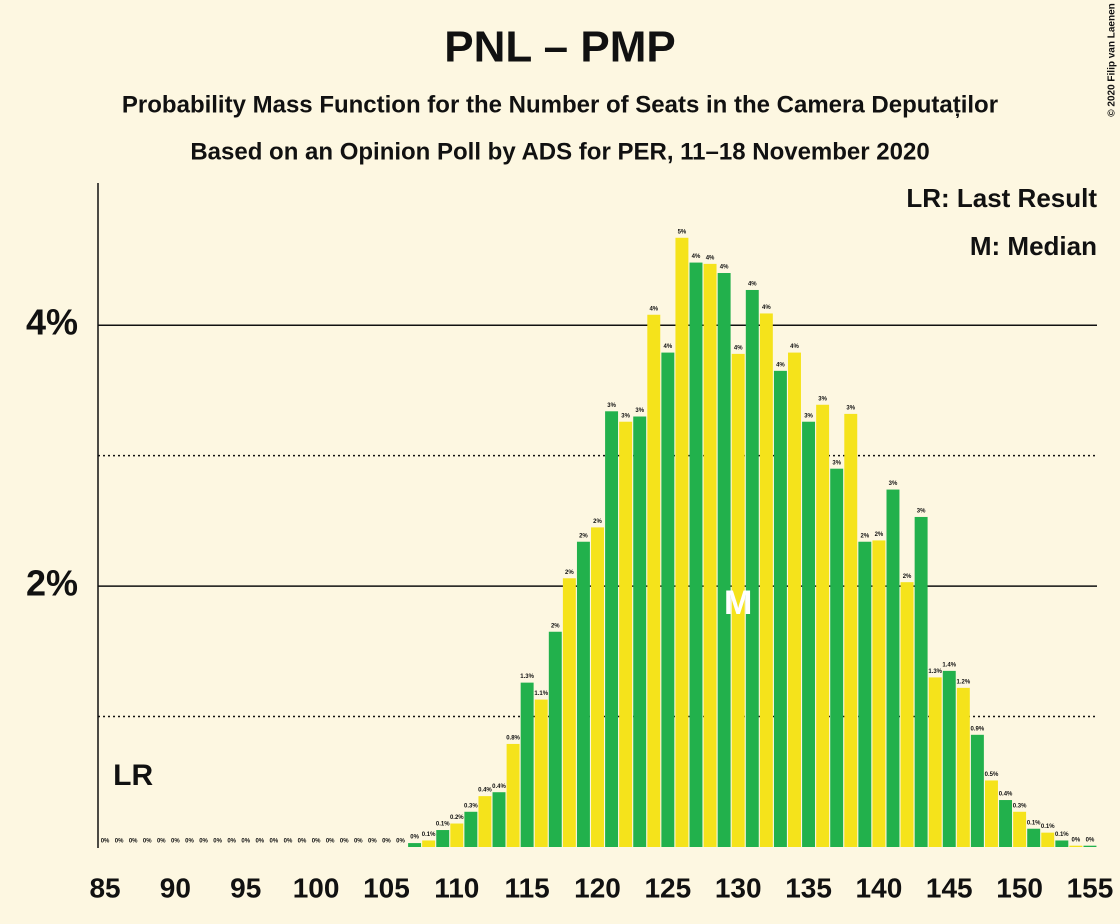 This screenshot has width=1120, height=924. What do you see at coordinates (559, 47) in the screenshot?
I see `chart-title: PNL – PMP` at bounding box center [559, 47].